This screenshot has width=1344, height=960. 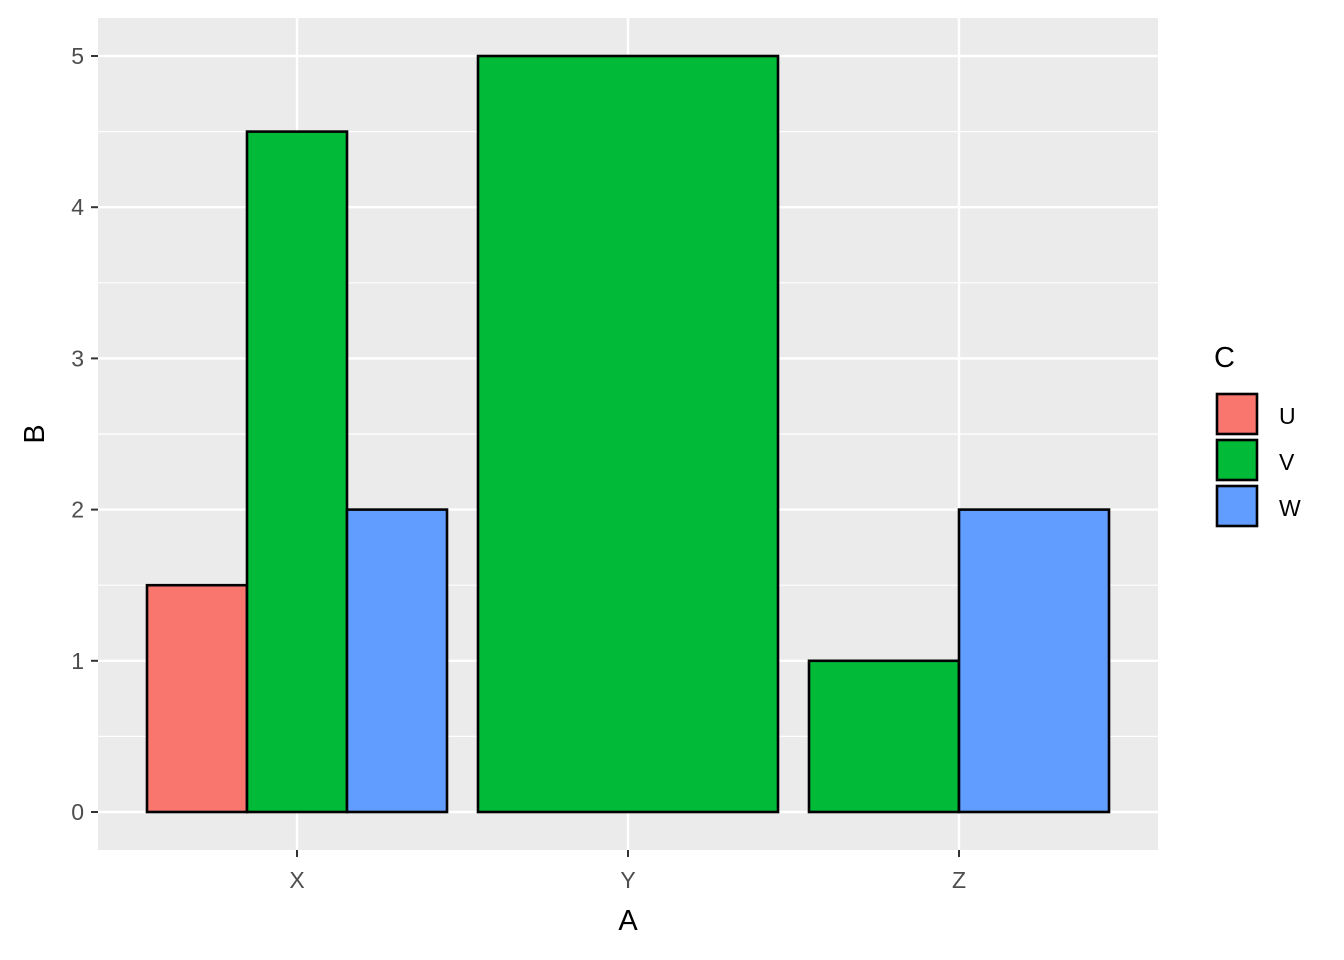 I want to click on y-tick-label: 5, so click(x=77, y=56).